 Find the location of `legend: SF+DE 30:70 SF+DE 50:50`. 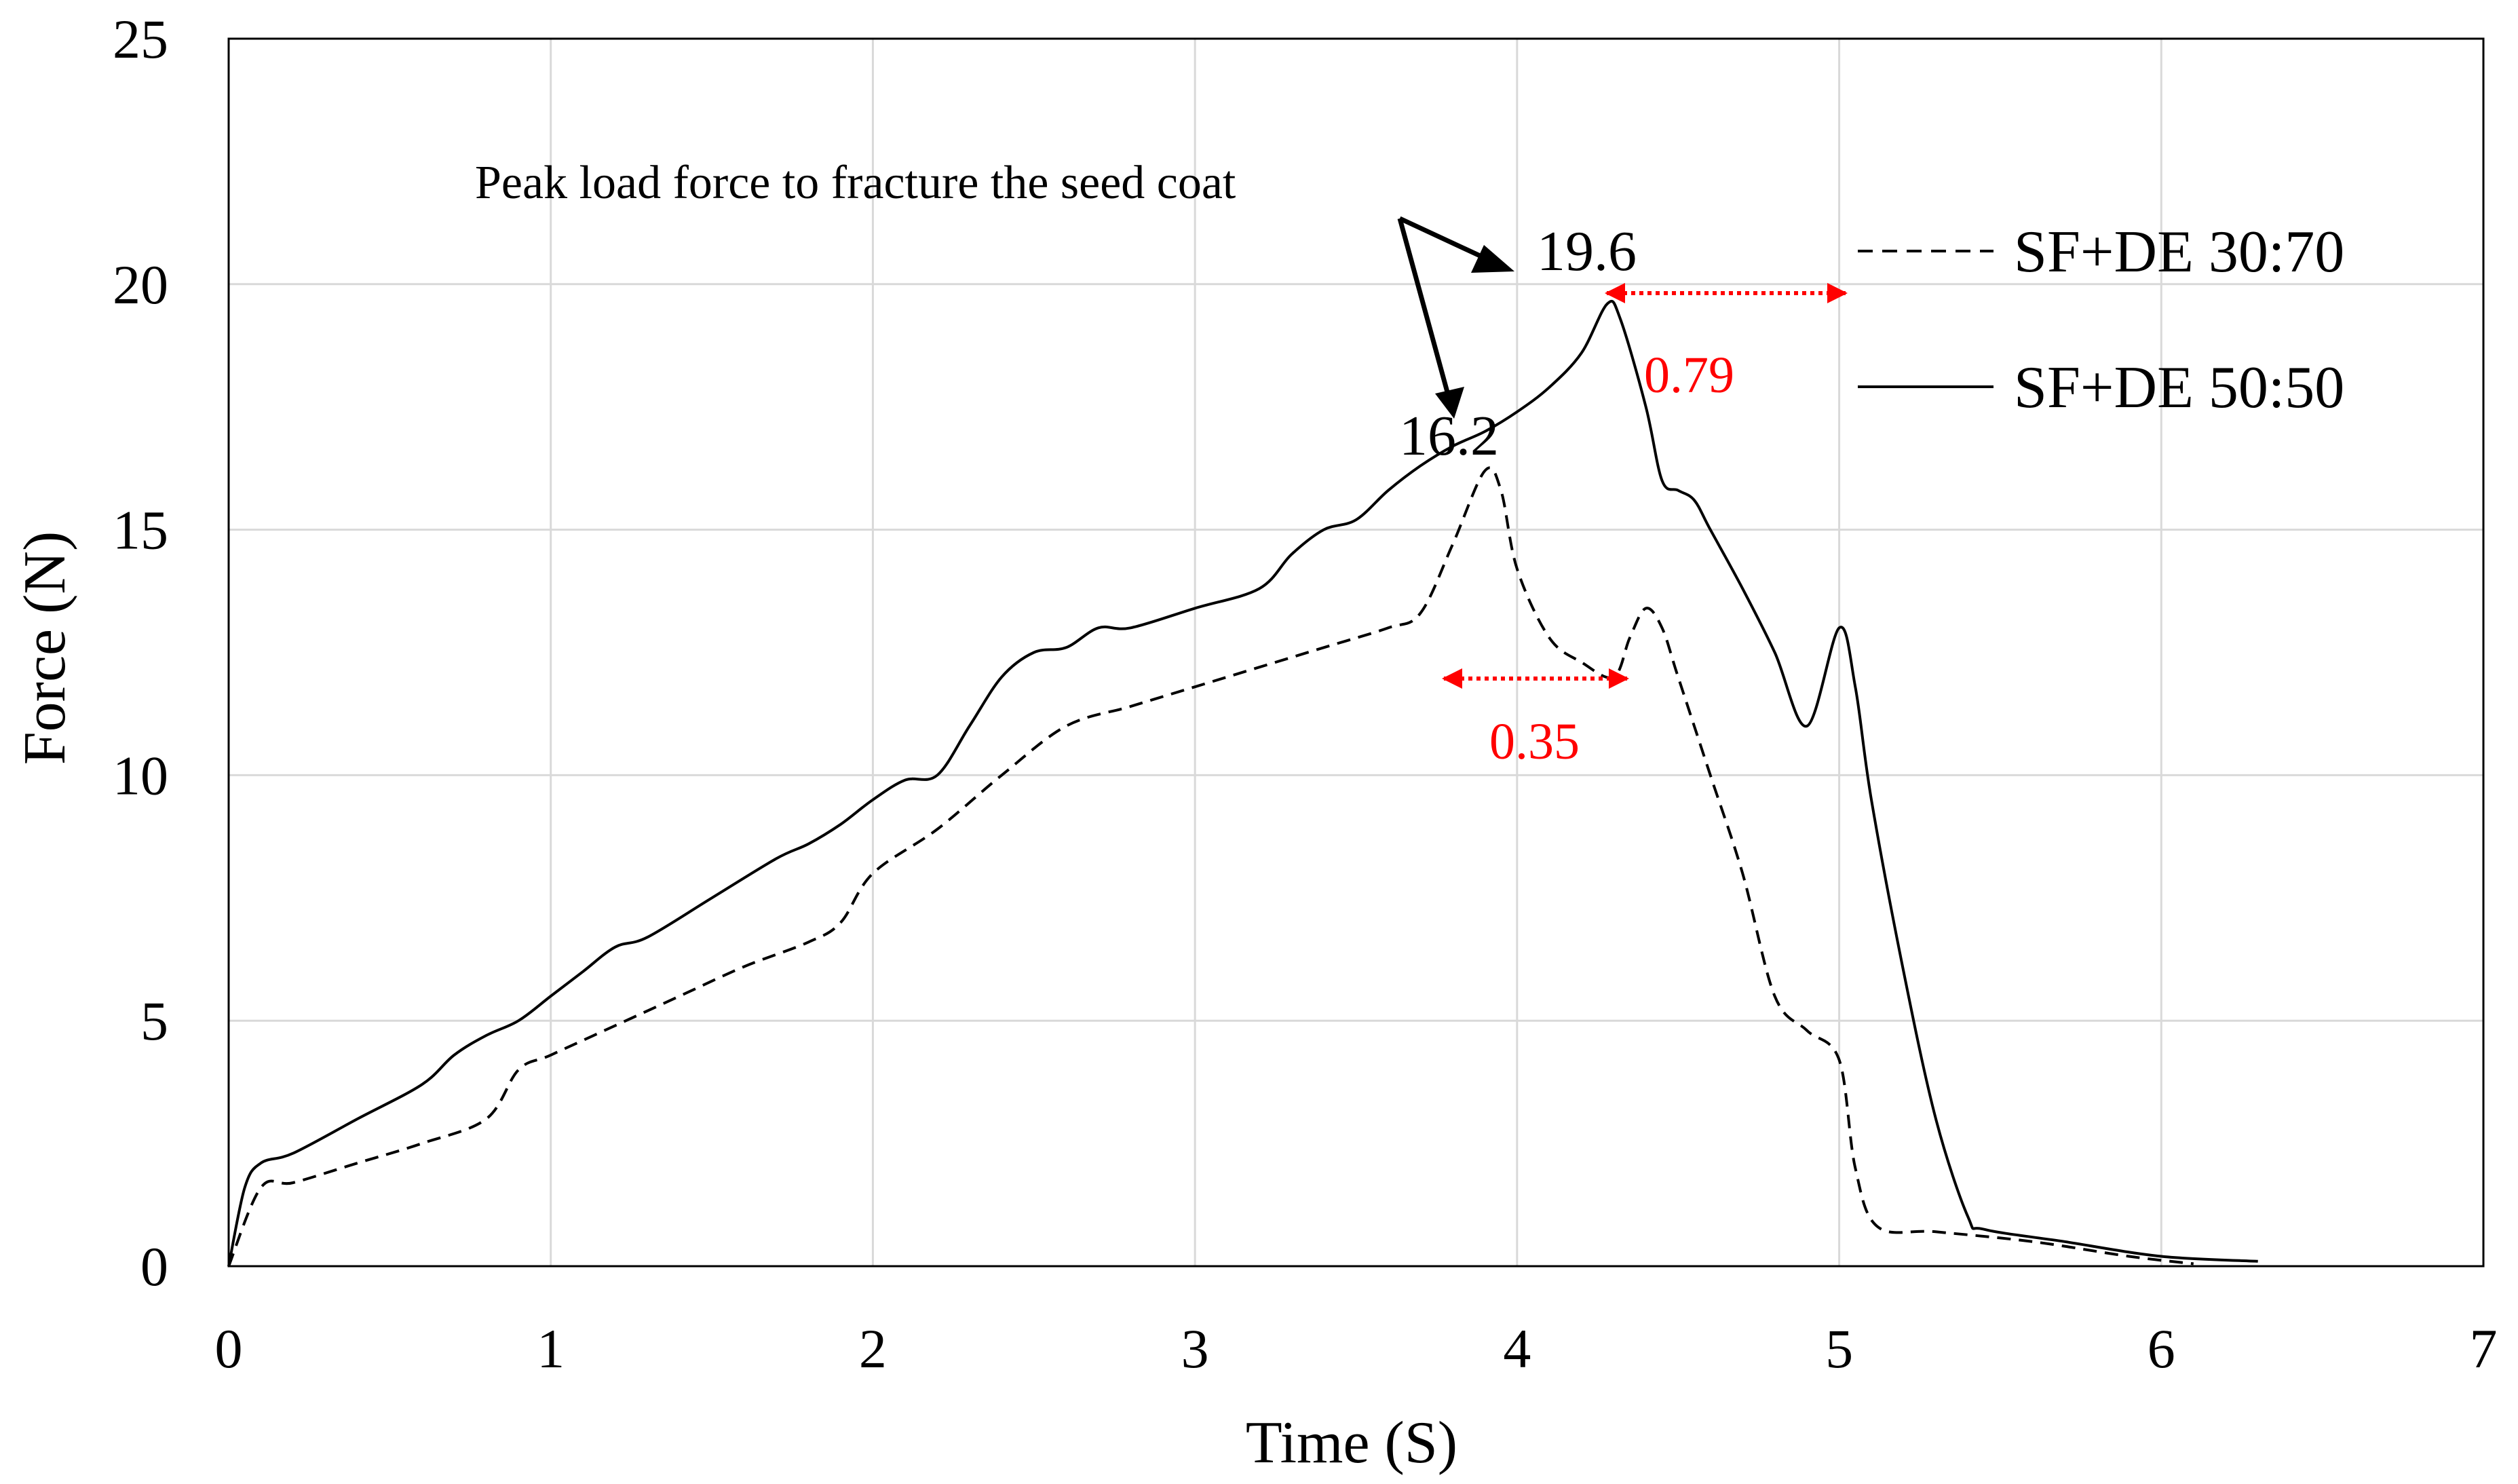

legend: SF+DE 30:70 SF+DE 50:50 is located at coordinates (2101, 320).